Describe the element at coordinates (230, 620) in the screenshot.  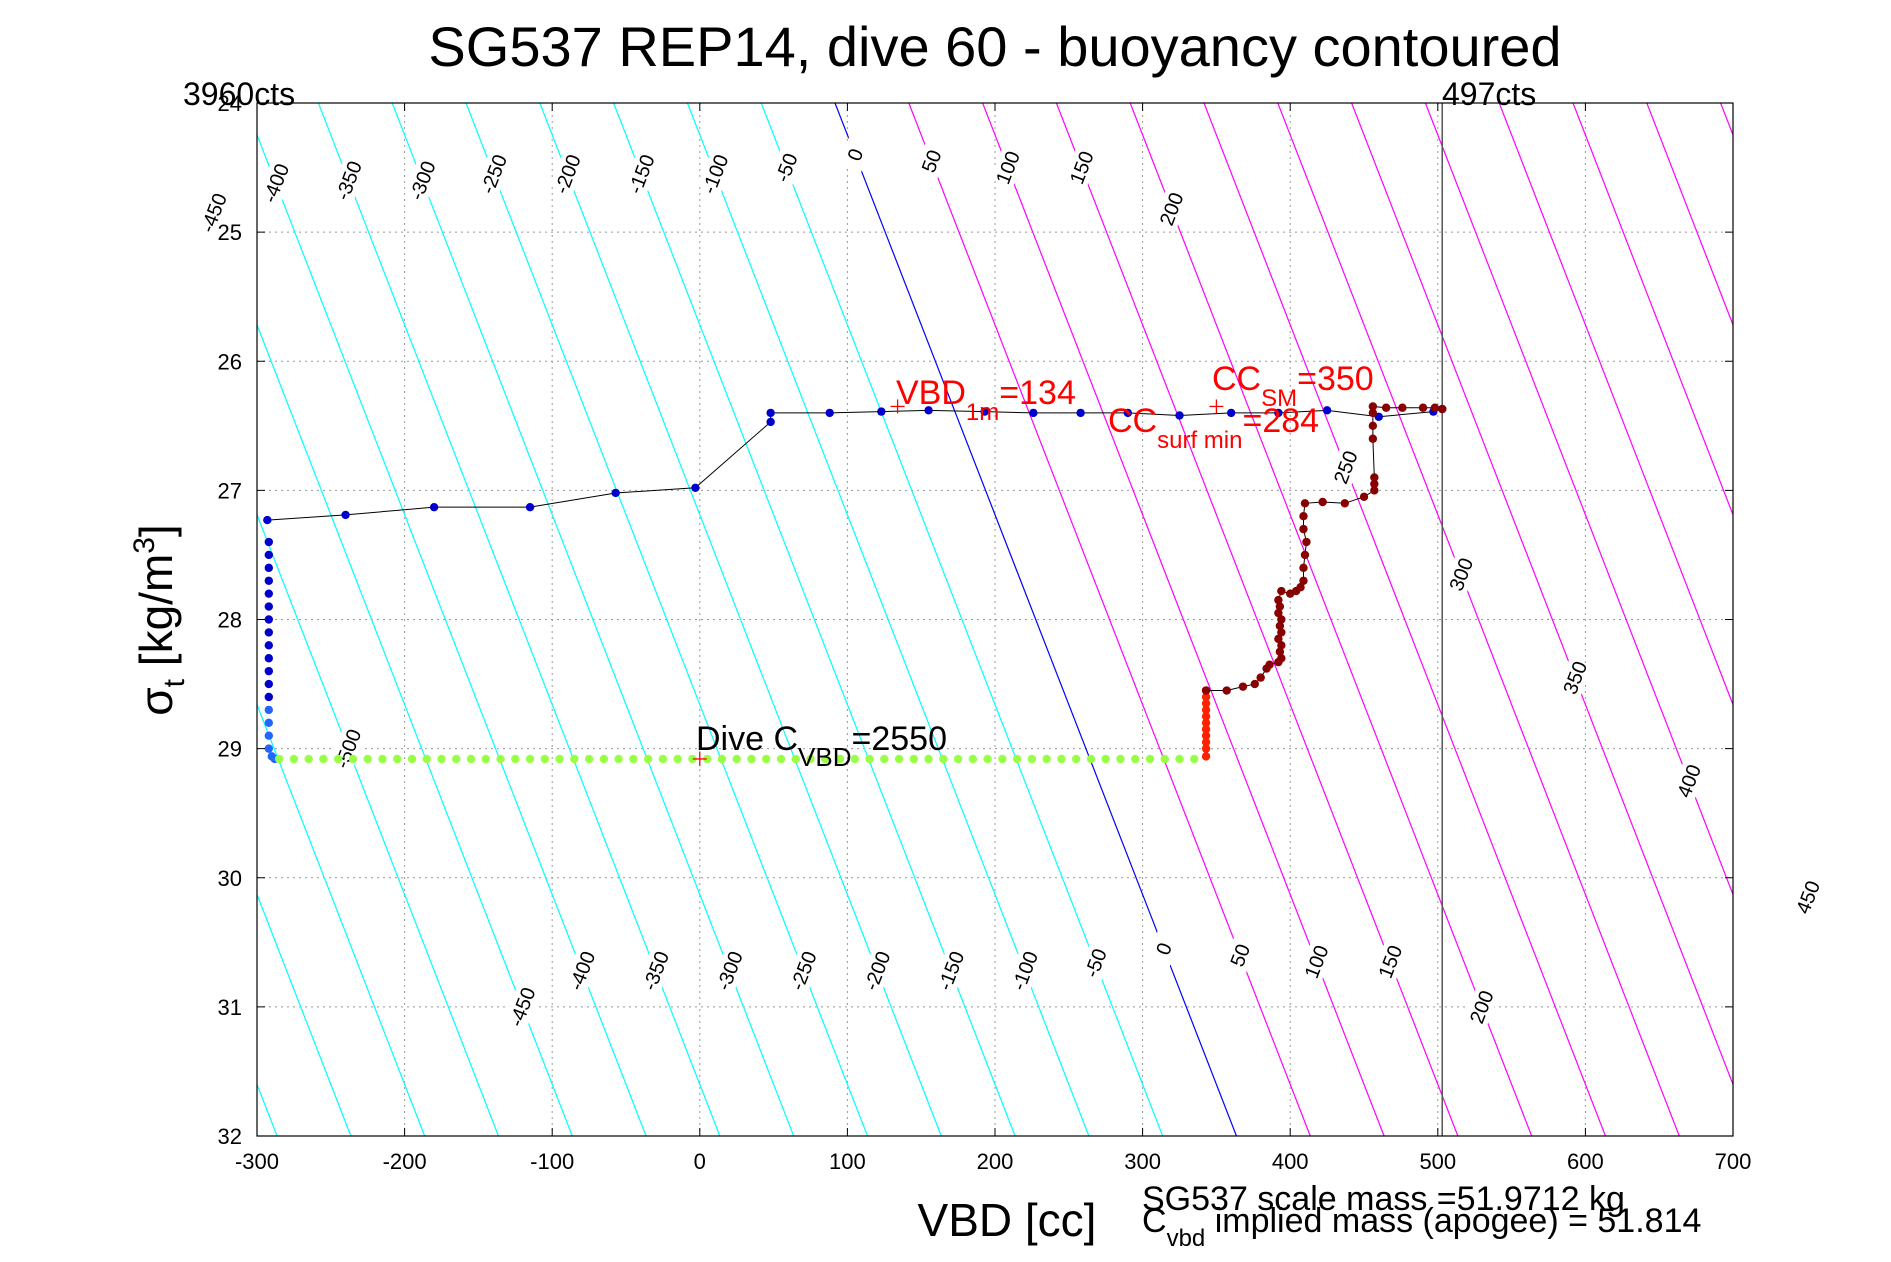
I see `y-tick-label: 28` at that location.